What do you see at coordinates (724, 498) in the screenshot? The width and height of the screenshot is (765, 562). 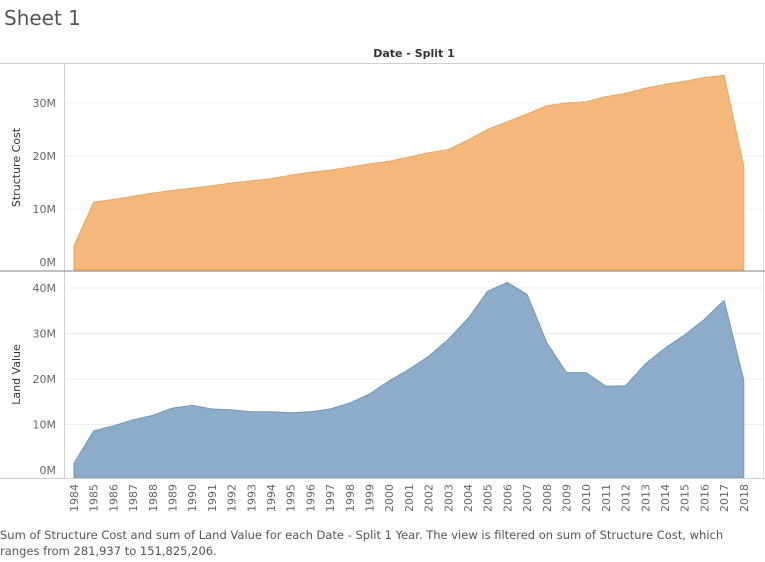 I see `x-tick-label: 2017` at bounding box center [724, 498].